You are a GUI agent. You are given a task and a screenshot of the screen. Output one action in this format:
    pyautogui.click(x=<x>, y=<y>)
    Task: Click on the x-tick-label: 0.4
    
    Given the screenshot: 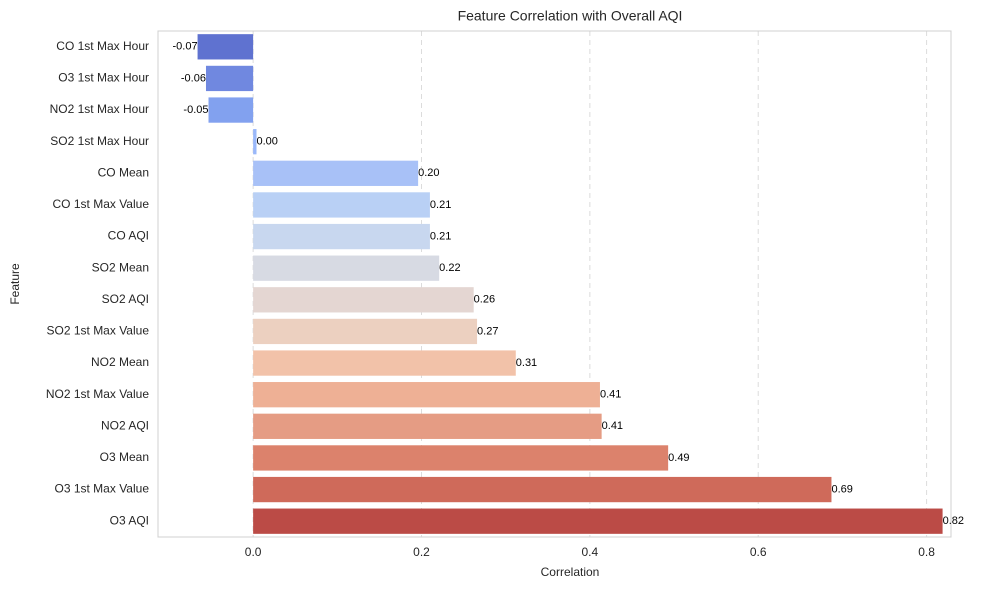 What is the action you would take?
    pyautogui.click(x=590, y=552)
    